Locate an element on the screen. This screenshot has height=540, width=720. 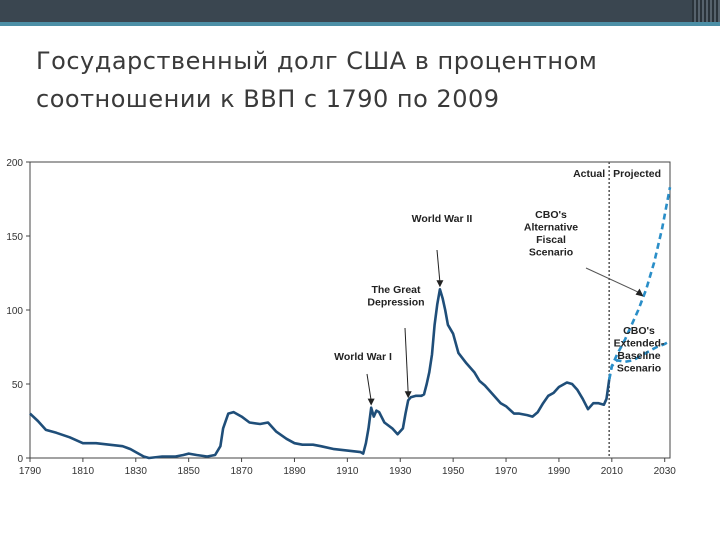
annotation-label: CBO's Alternative Fiscal Scenario is located at coordinates (551, 234).